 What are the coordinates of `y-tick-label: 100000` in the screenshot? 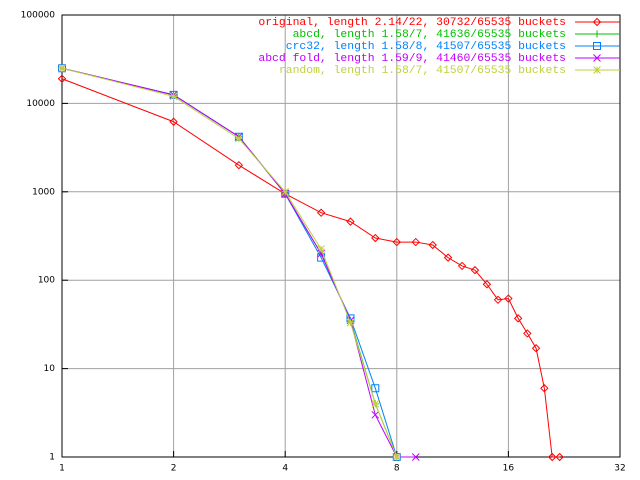 It's located at (38, 16).